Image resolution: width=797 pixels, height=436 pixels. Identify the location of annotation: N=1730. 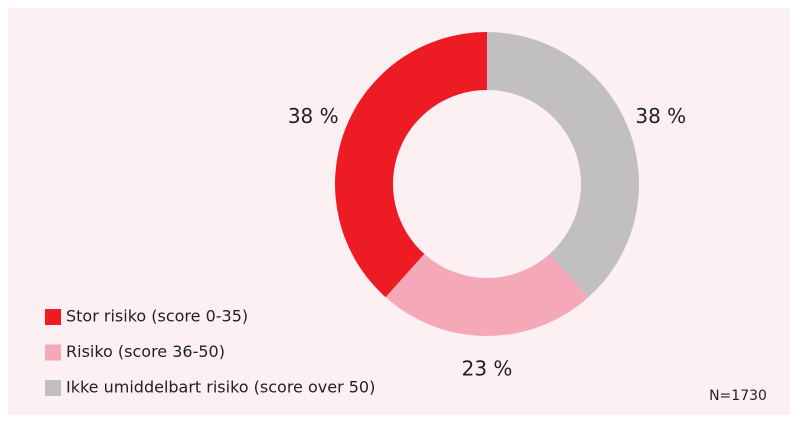
(738, 396).